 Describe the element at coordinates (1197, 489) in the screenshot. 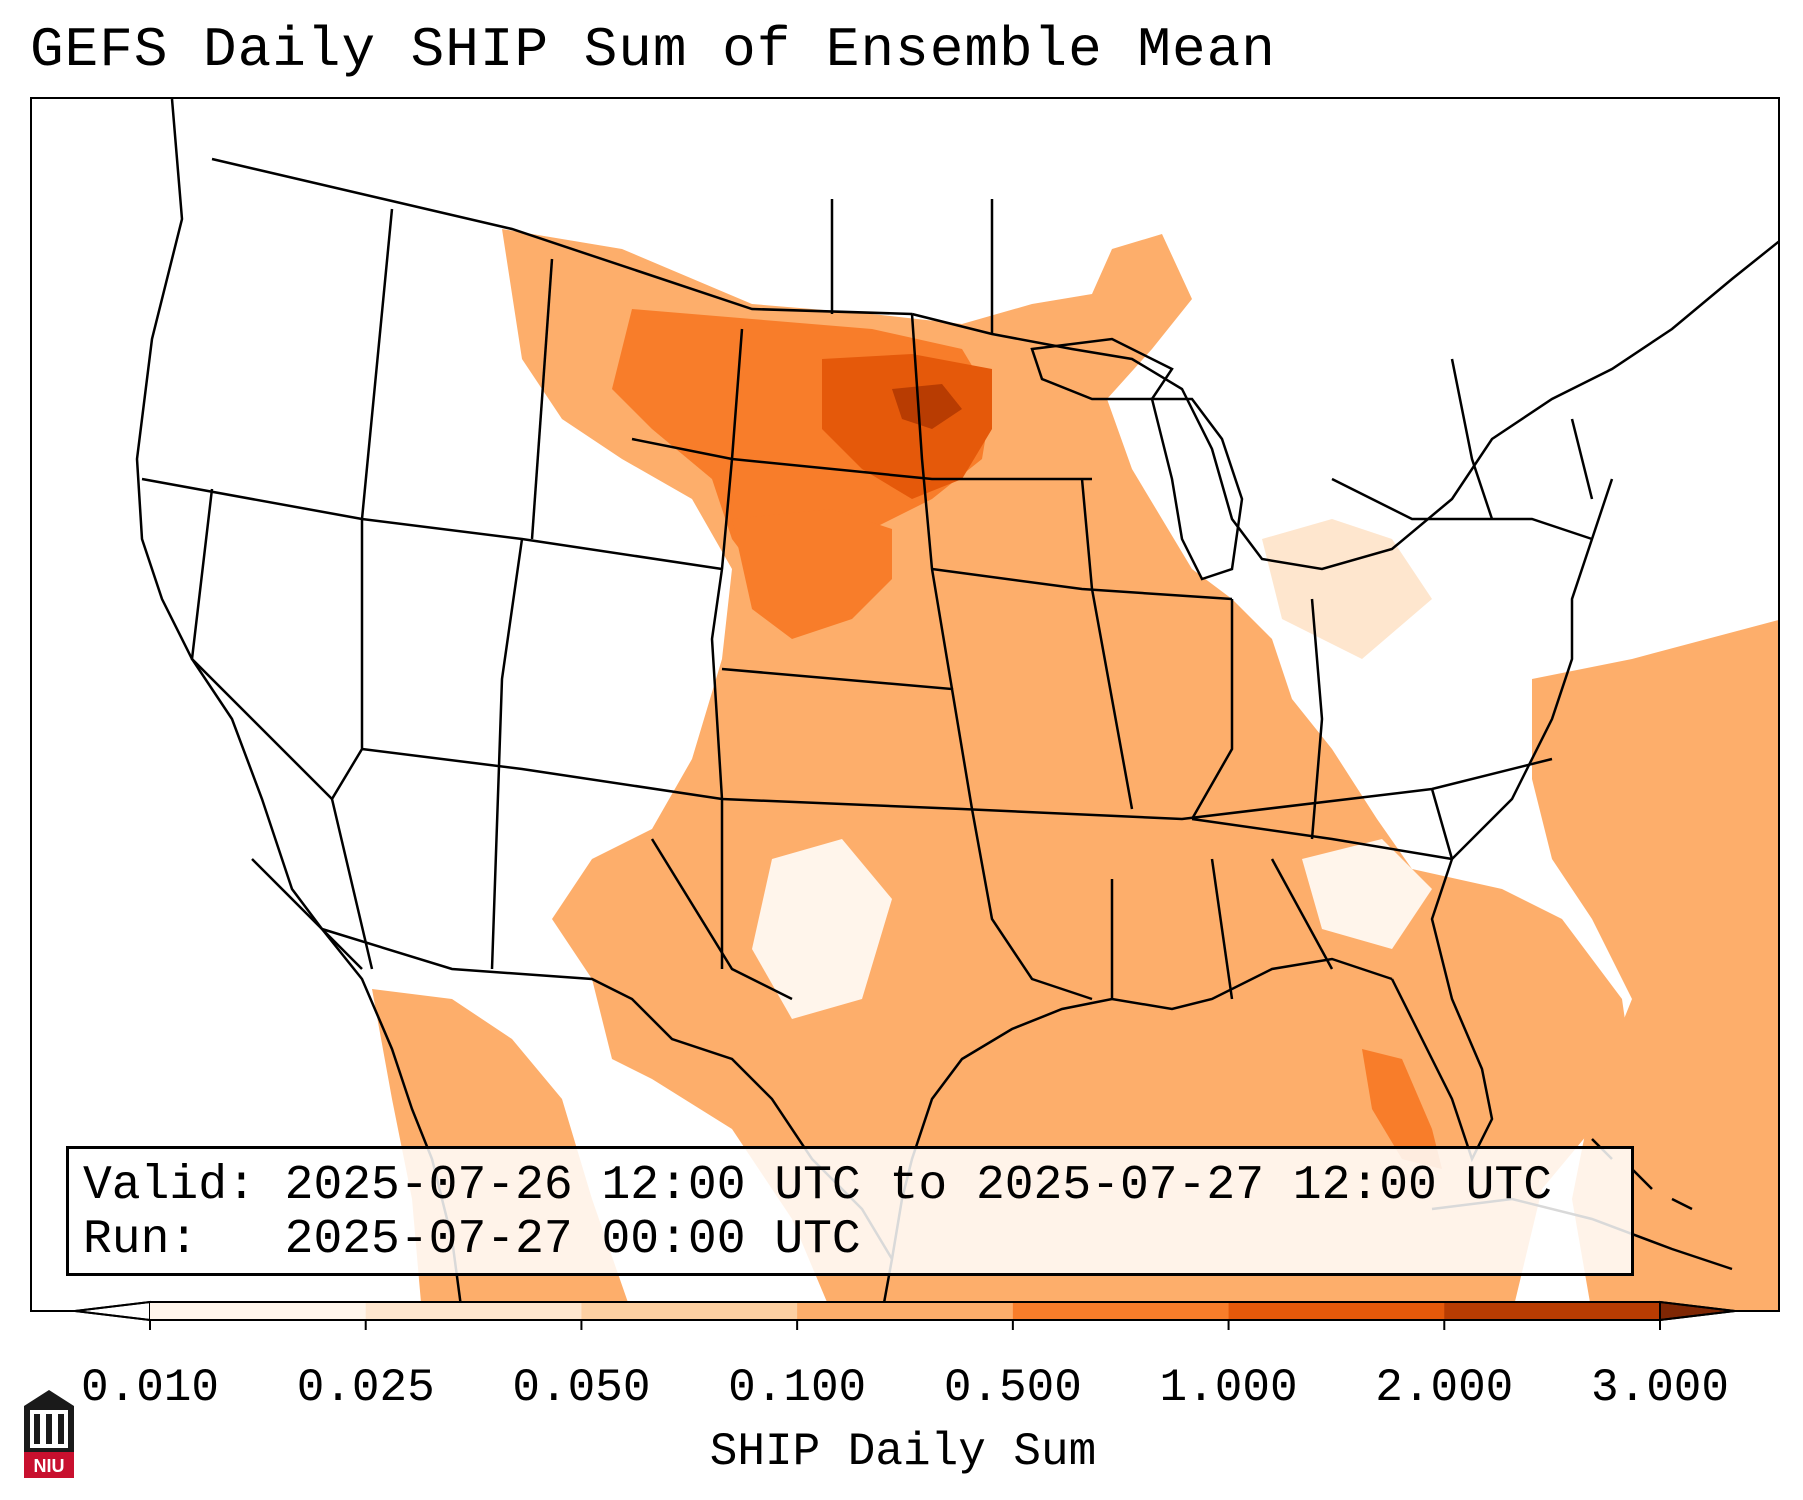

I see `lake-michigan` at that location.